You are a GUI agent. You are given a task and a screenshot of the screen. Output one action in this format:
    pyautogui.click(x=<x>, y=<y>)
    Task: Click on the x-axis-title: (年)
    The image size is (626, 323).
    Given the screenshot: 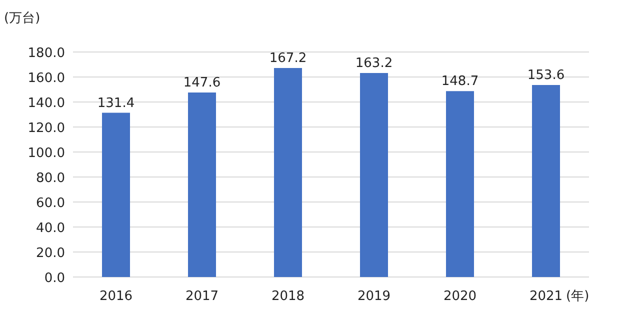 What is the action you would take?
    pyautogui.click(x=578, y=296)
    